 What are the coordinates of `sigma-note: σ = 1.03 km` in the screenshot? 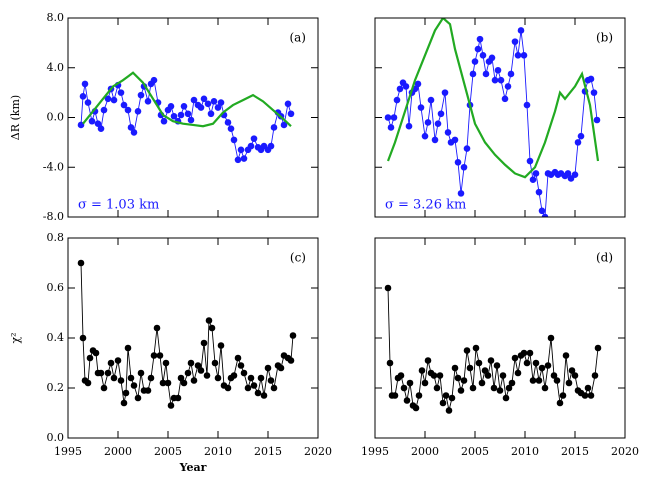 It's located at (118, 205).